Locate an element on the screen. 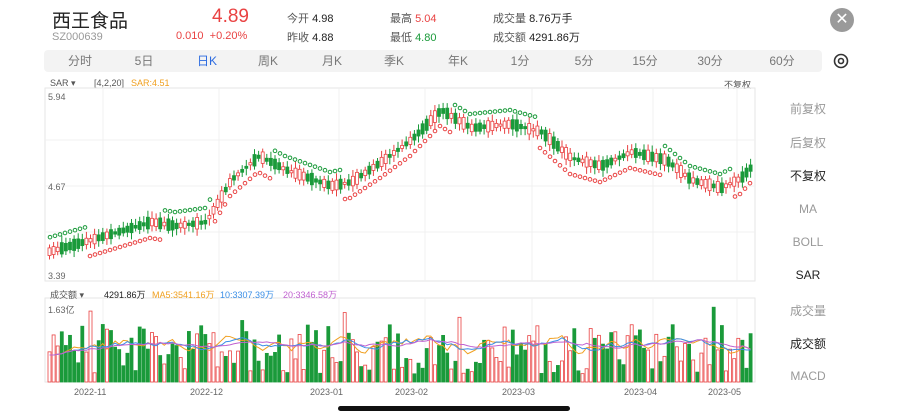  side-option-2: 不复权 is located at coordinates (807, 176).